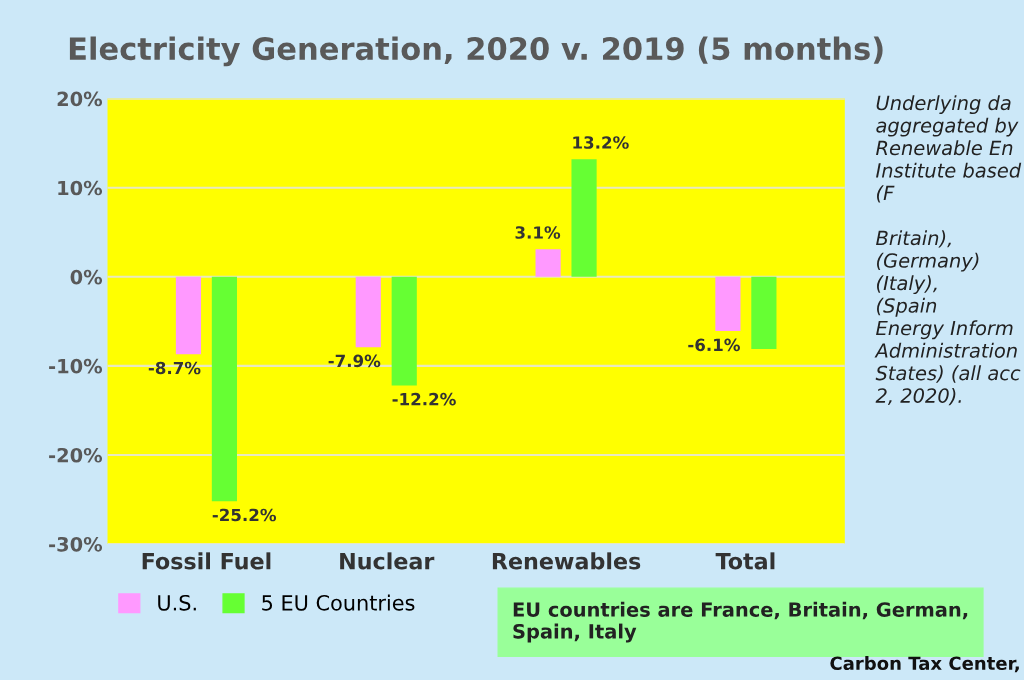 The width and height of the screenshot is (1024, 680). What do you see at coordinates (338, 602) in the screenshot?
I see `legend-label: 5 EU Countries` at bounding box center [338, 602].